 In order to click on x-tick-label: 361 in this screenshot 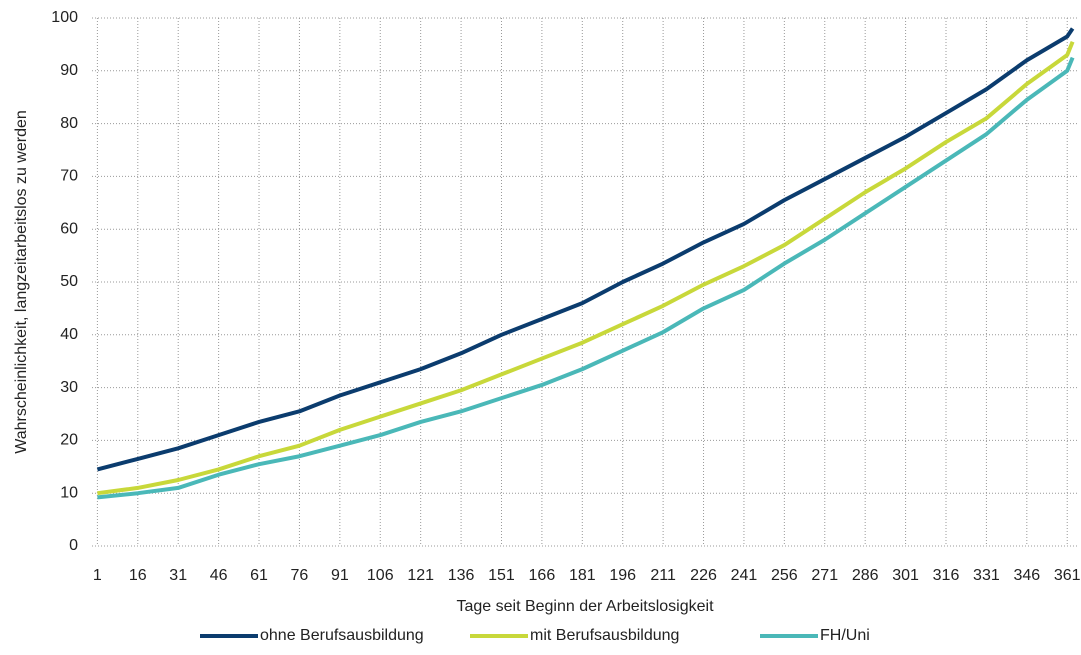, I will do `click(1067, 575)`.